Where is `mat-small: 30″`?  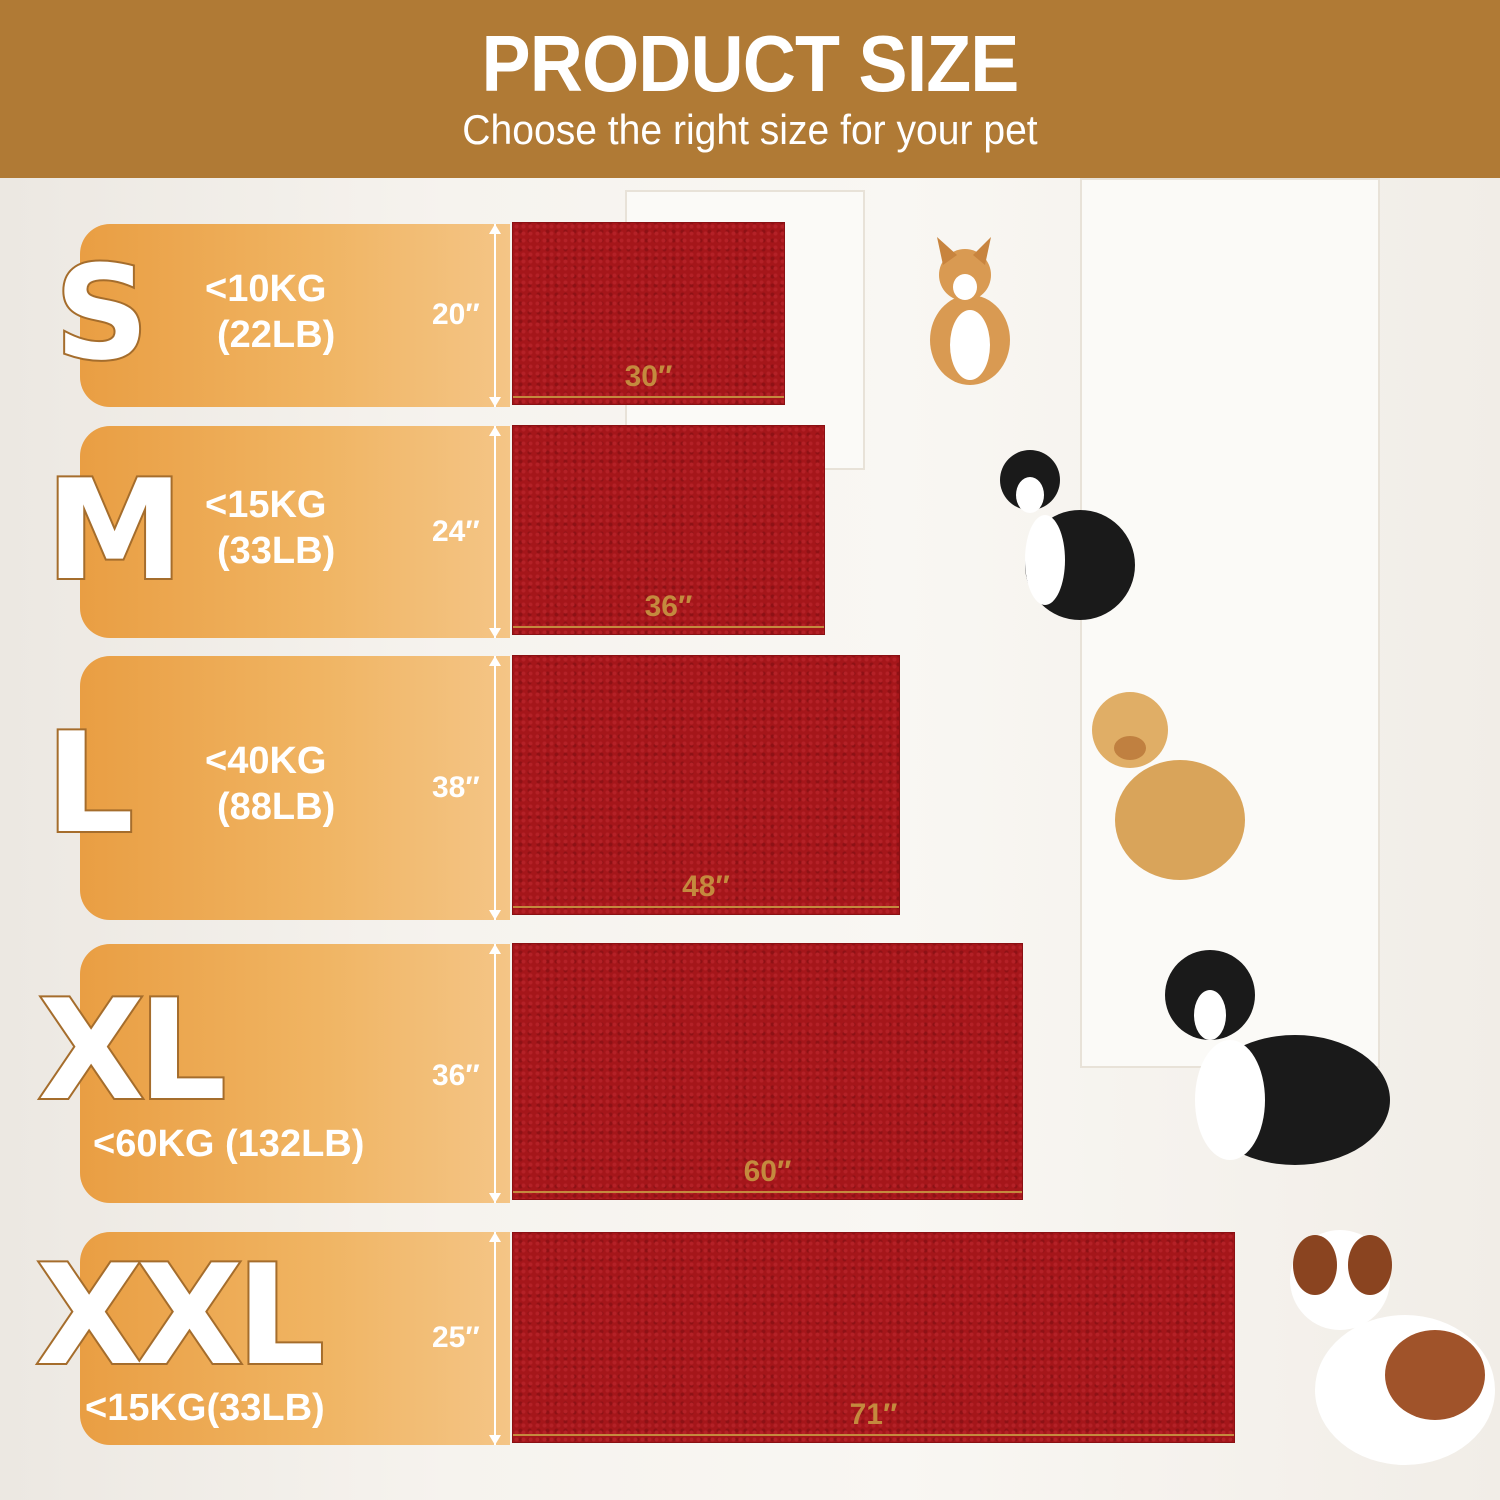 mat-small: 30″ is located at coordinates (648, 313).